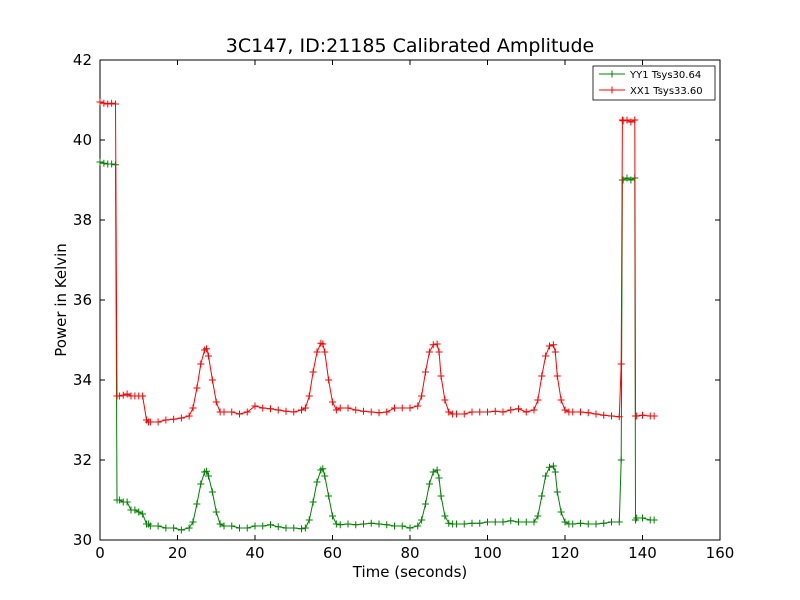 This screenshot has height=600, width=800. Describe the element at coordinates (332, 553) in the screenshot. I see `x-tick-label: 60` at that location.